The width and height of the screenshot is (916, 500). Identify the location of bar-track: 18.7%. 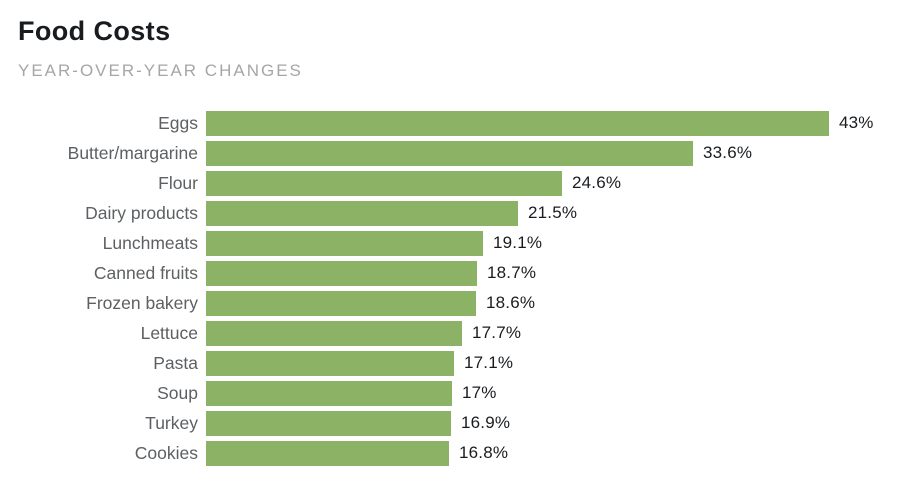
(561, 273).